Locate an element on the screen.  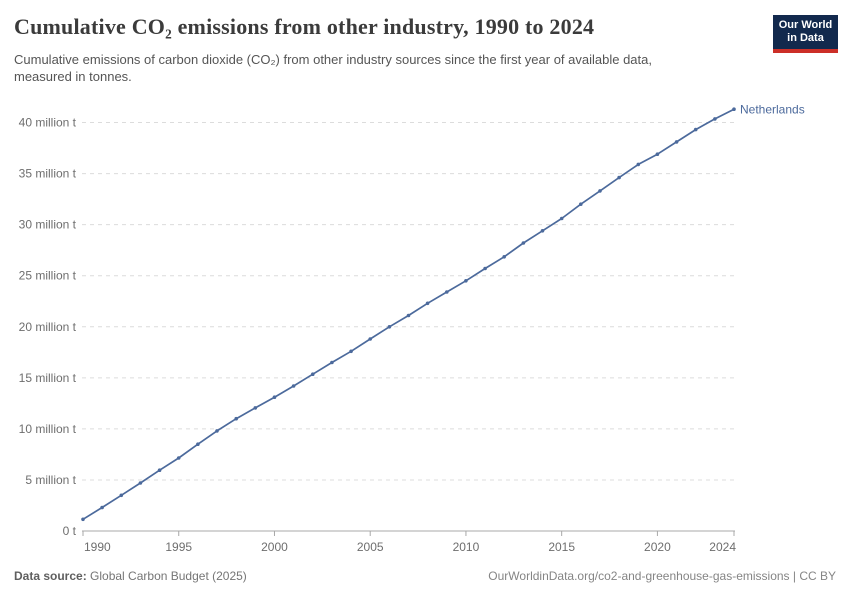
y-tick-label: 15 million t is located at coordinates (48, 378).